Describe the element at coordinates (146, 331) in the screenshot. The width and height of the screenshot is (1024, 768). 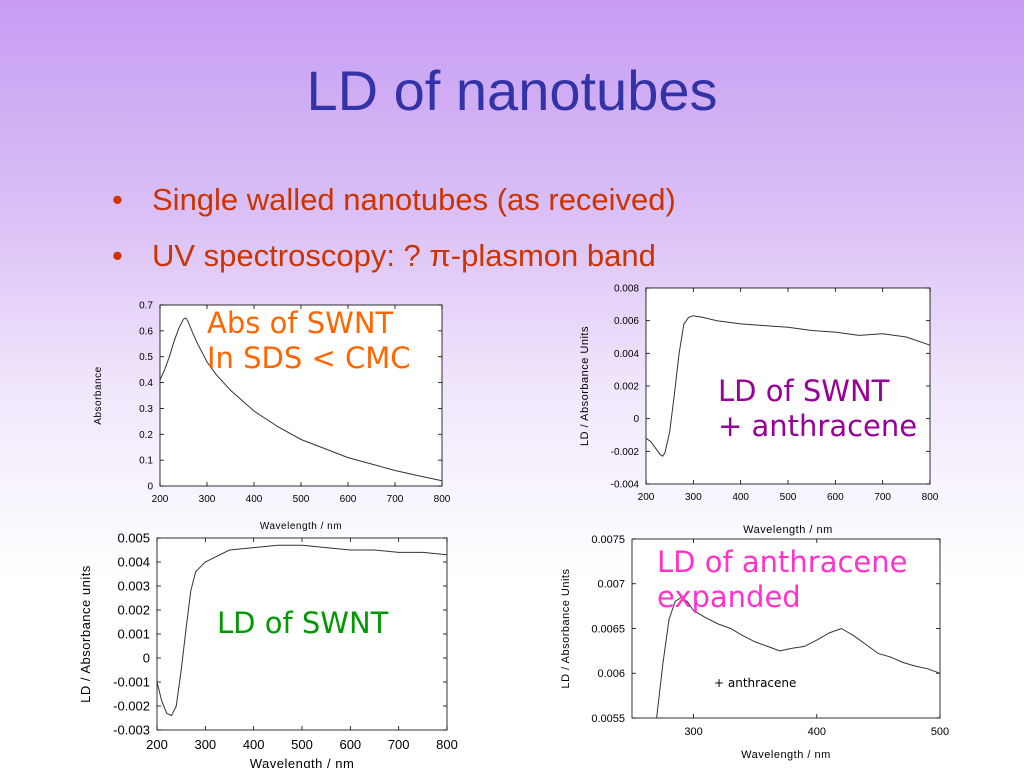
I see `y-tick-label: 0.6` at that location.